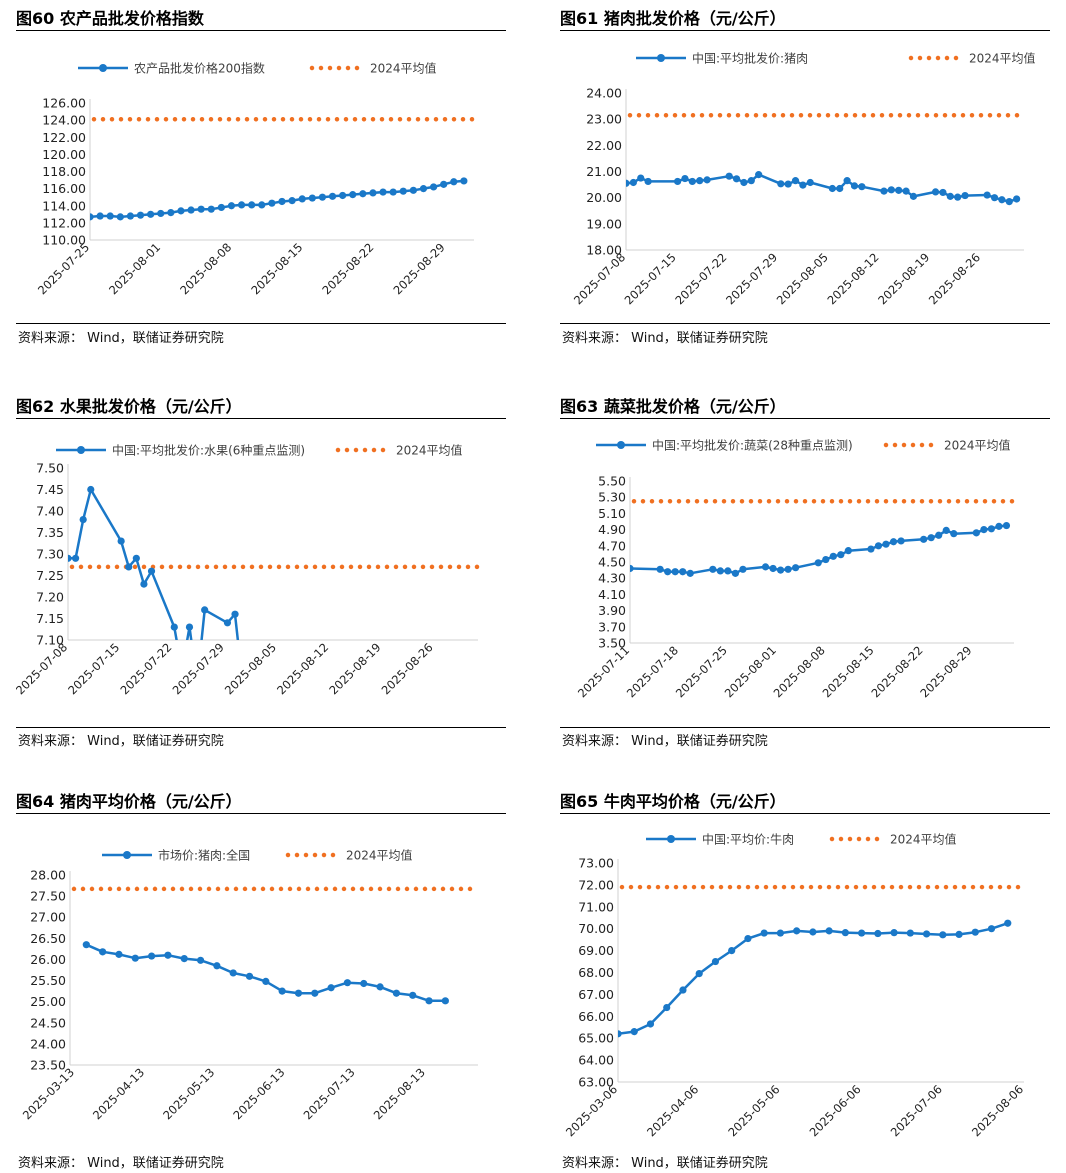  I want to click on y-tick-label: 7.30, so click(50, 554).